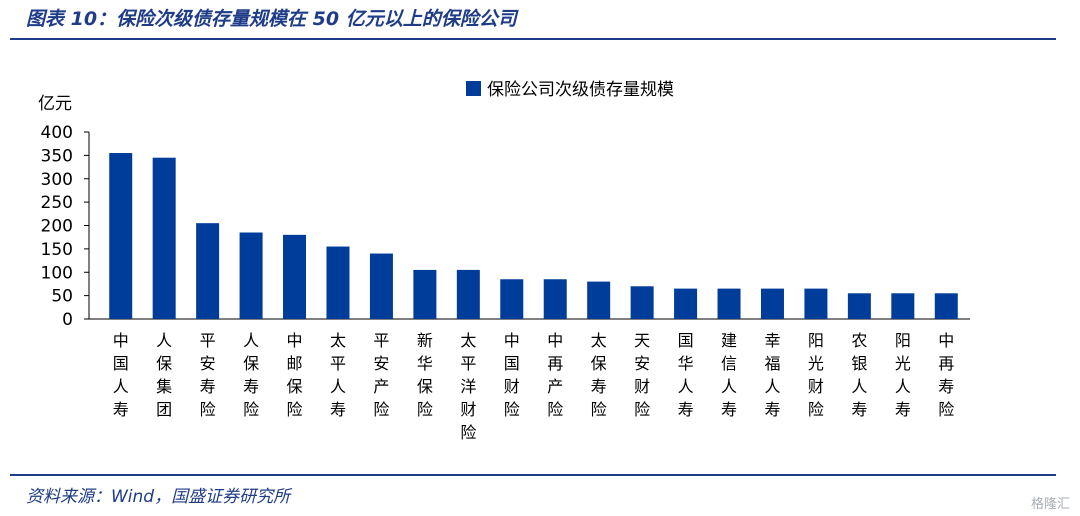 Image resolution: width=1080 pixels, height=516 pixels. I want to click on y-tick-label: 300, so click(57, 180).